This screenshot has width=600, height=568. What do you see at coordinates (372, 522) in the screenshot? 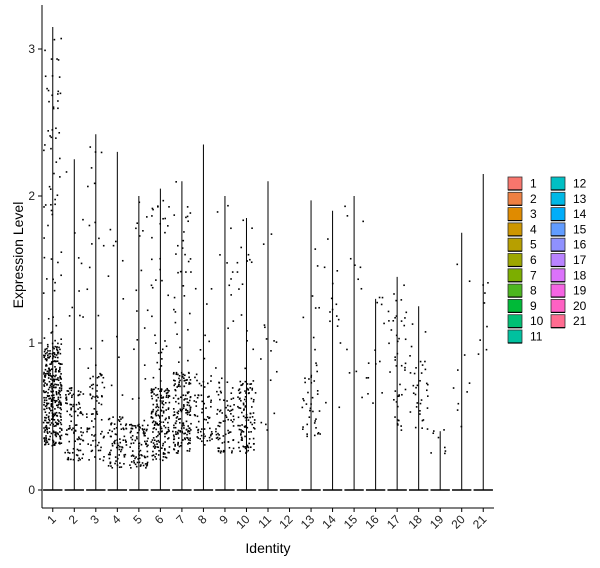
I see `x-tick-label: 16` at bounding box center [372, 522].